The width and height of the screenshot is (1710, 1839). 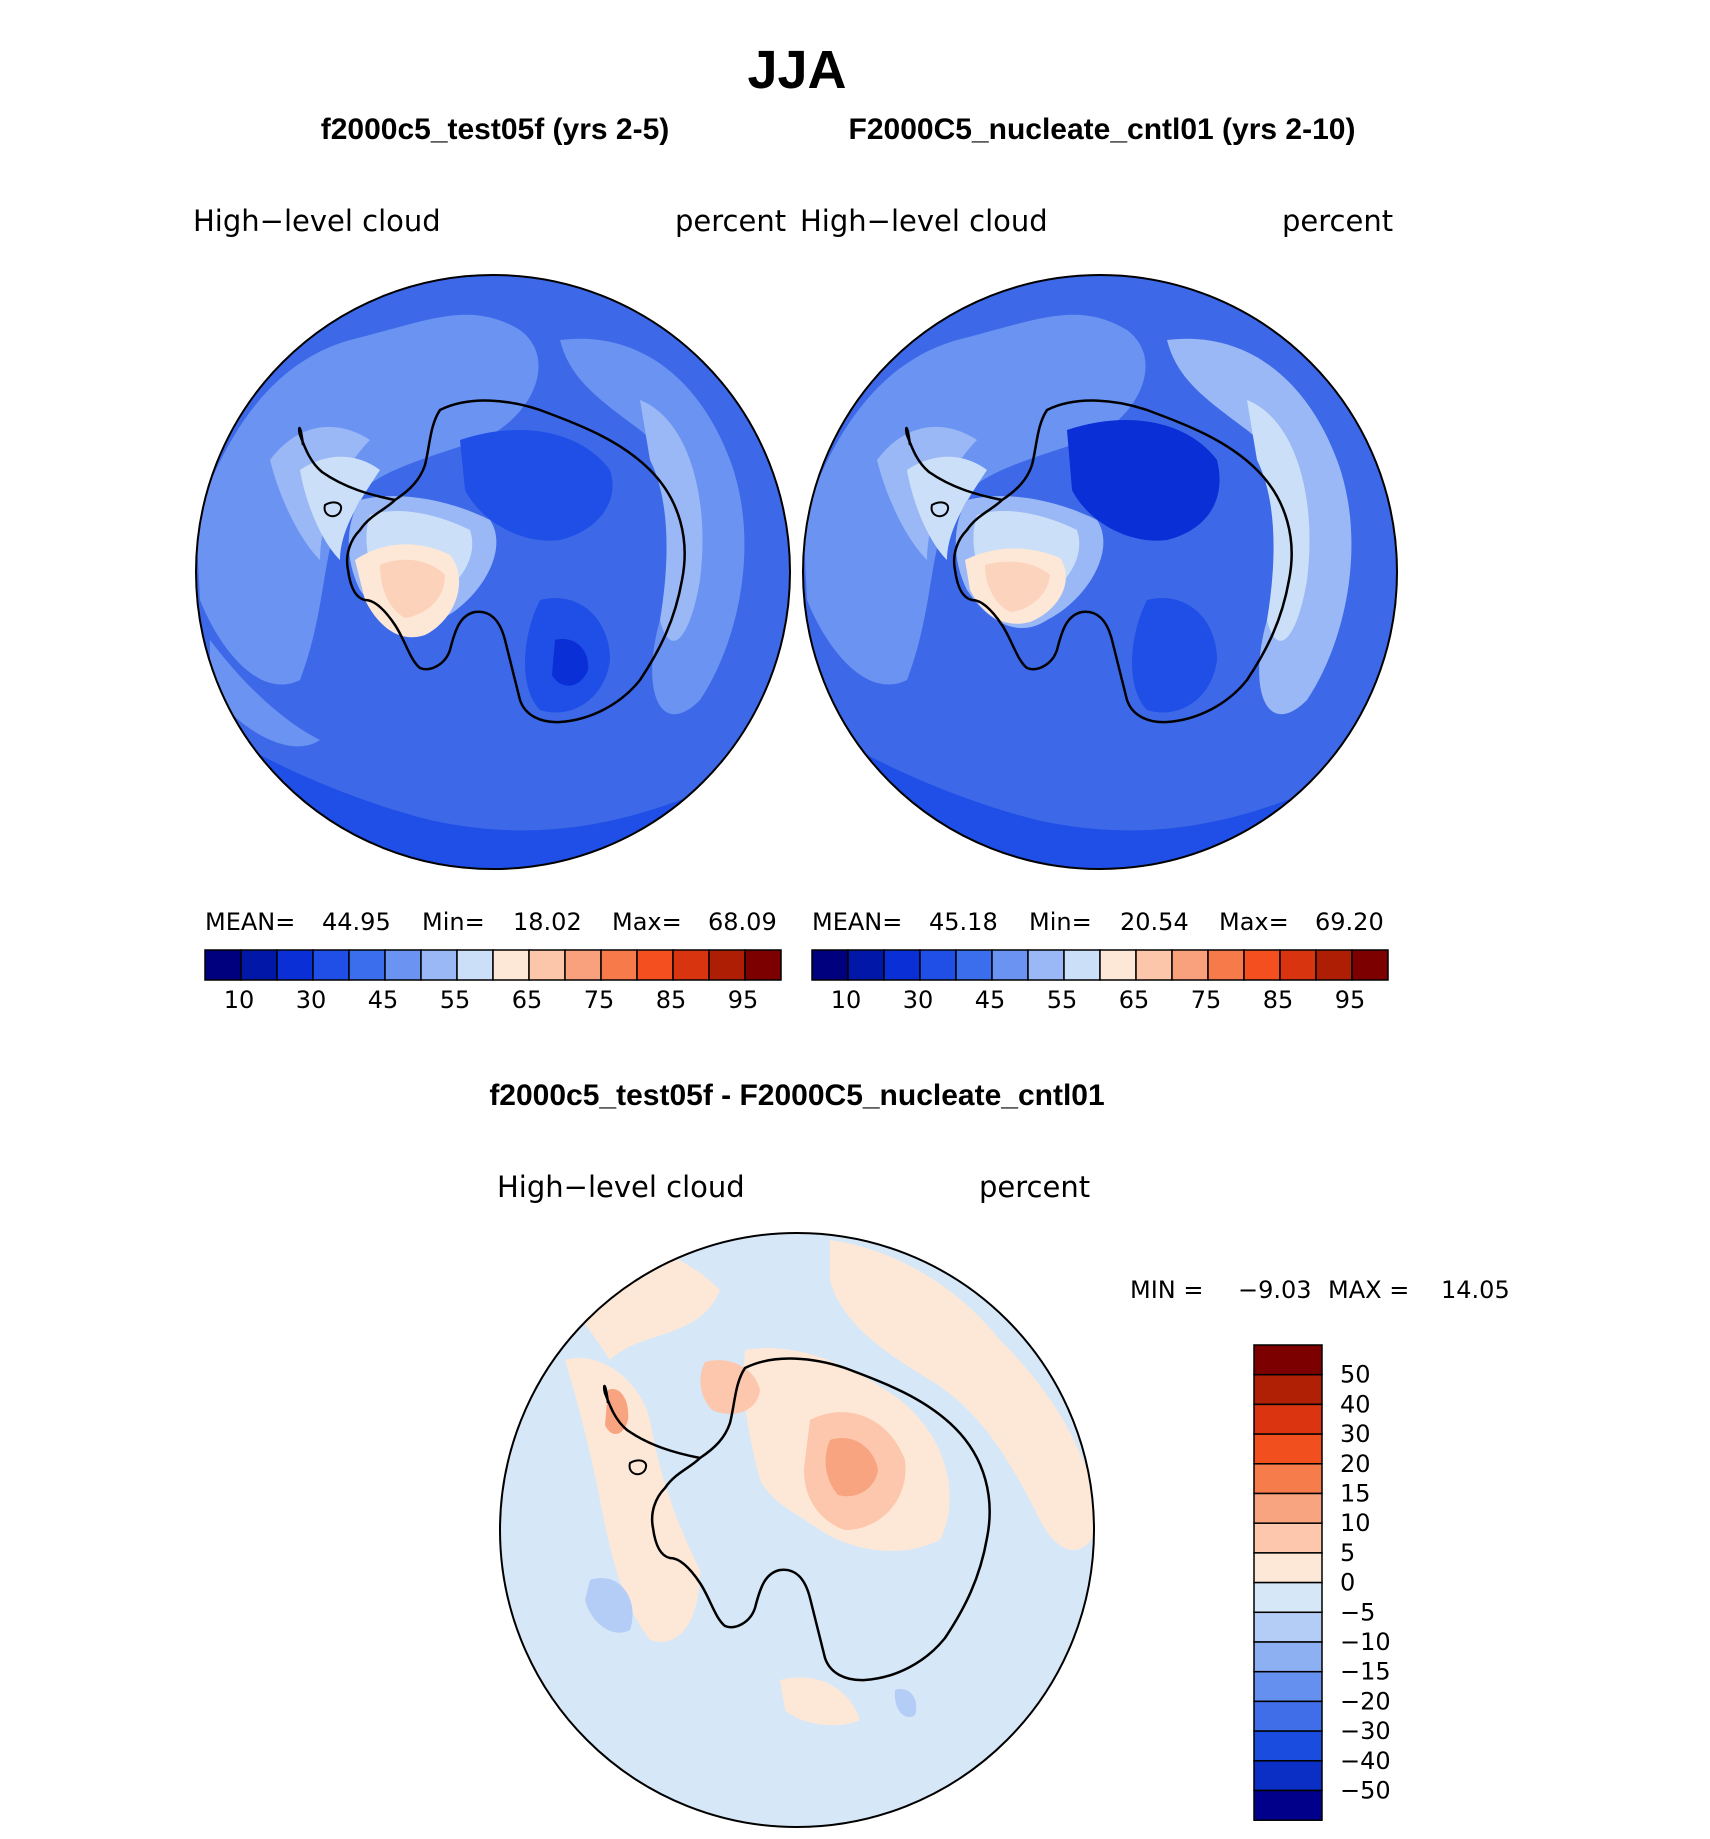 I want to click on diff-colorbar-label: 30, so click(x=1355, y=1434).